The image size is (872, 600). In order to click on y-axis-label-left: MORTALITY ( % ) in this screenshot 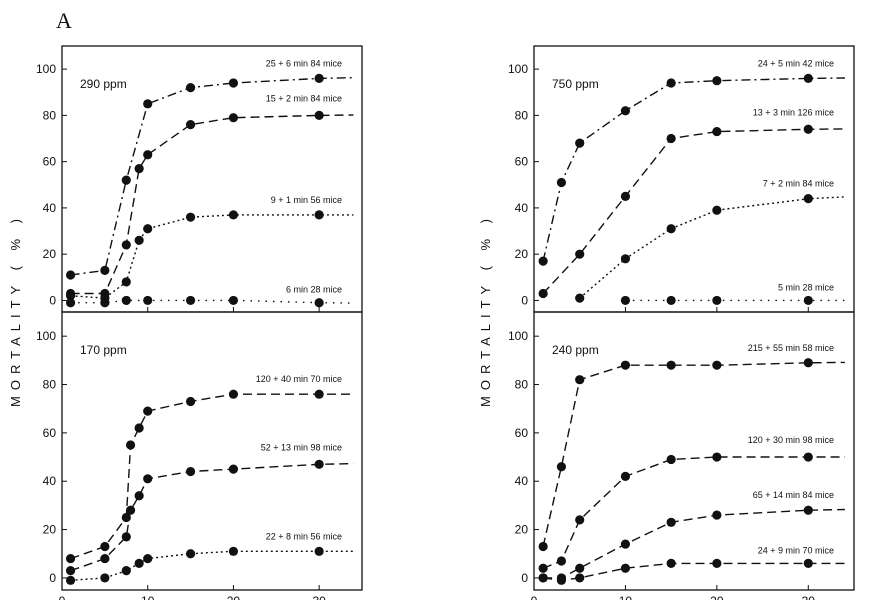, I will do `click(15, 310)`.